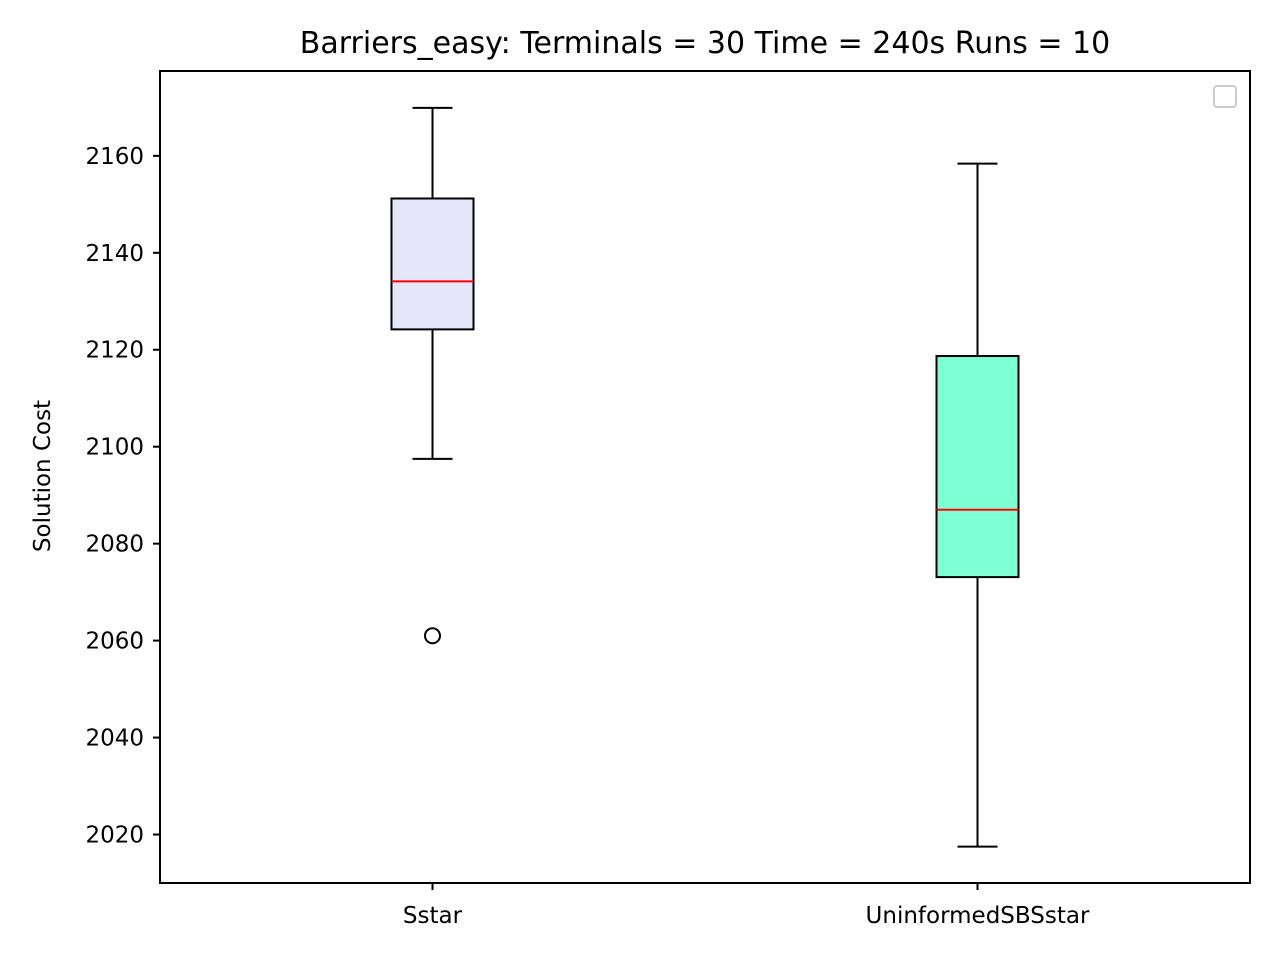 This screenshot has height=965, width=1280. Describe the element at coordinates (43, 476) in the screenshot. I see `y-axis-label: Solution Cost` at that location.